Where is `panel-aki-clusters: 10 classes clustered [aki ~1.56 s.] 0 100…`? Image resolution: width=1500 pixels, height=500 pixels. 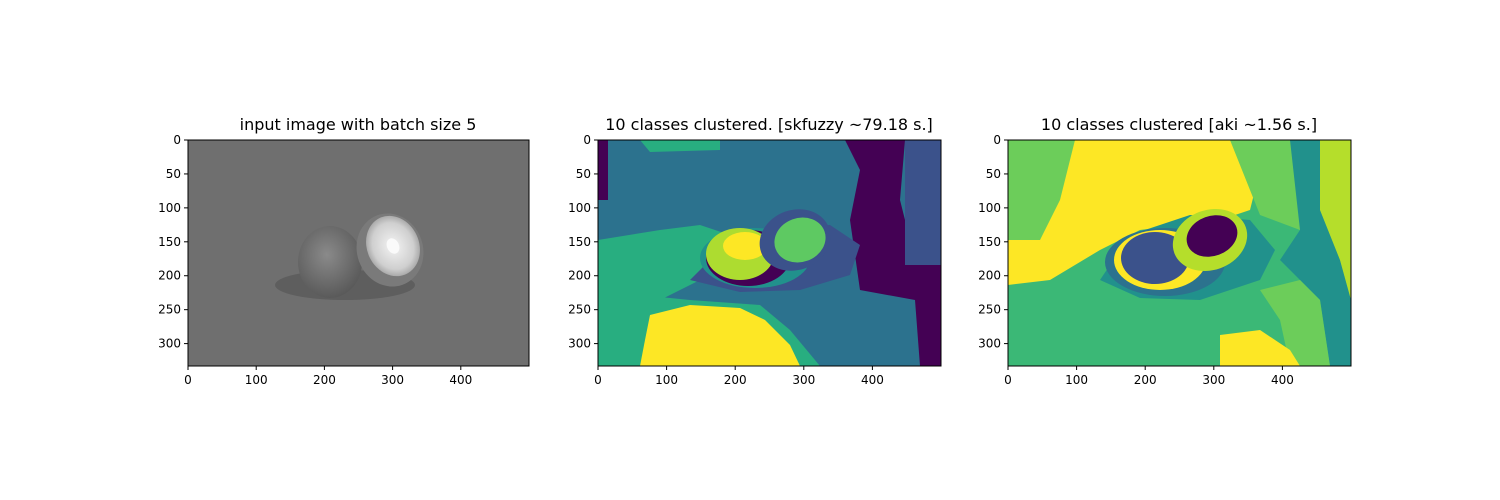
panel-aki-clusters: 10 classes clustered [aki ~1.56 s.] 0 100… is located at coordinates (1165, 251).